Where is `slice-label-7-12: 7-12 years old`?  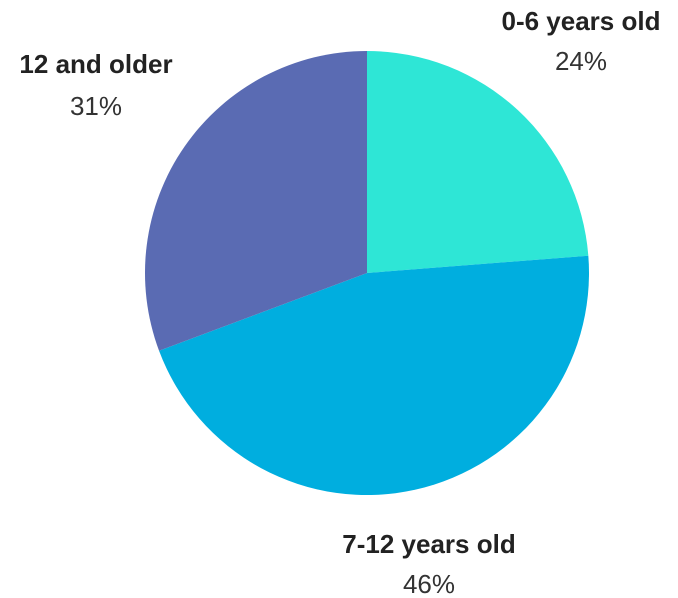 slice-label-7-12: 7-12 years old is located at coordinates (428, 544).